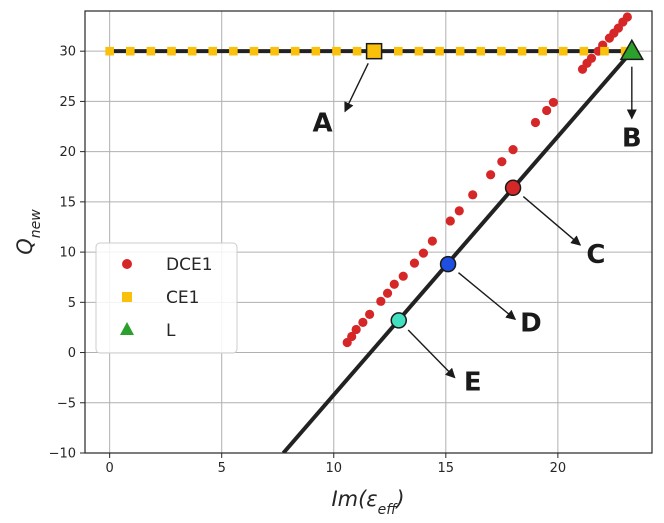  What do you see at coordinates (189, 265) in the screenshot?
I see `legend-label-dce1: DCE1` at bounding box center [189, 265].